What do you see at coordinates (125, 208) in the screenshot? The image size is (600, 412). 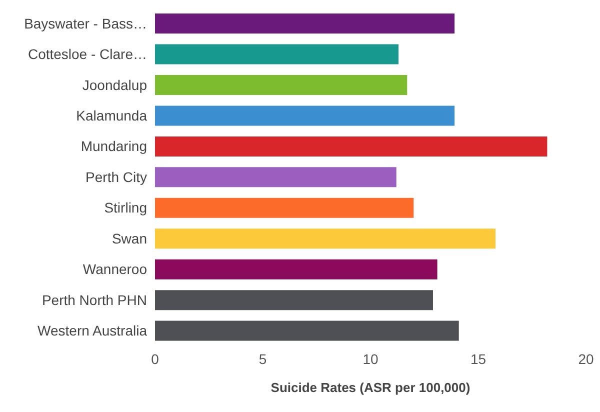 I see `y-tick-label: Stirling` at bounding box center [125, 208].